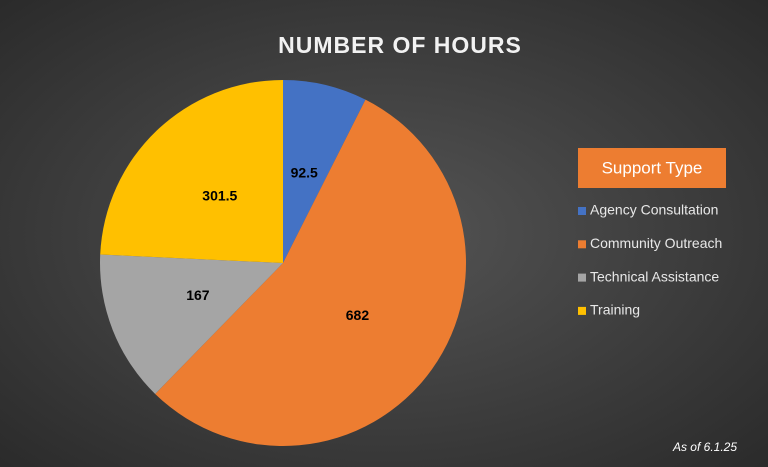 This screenshot has width=768, height=467. Describe the element at coordinates (400, 45) in the screenshot. I see `chart-title: NUMBER OF HOURS` at that location.